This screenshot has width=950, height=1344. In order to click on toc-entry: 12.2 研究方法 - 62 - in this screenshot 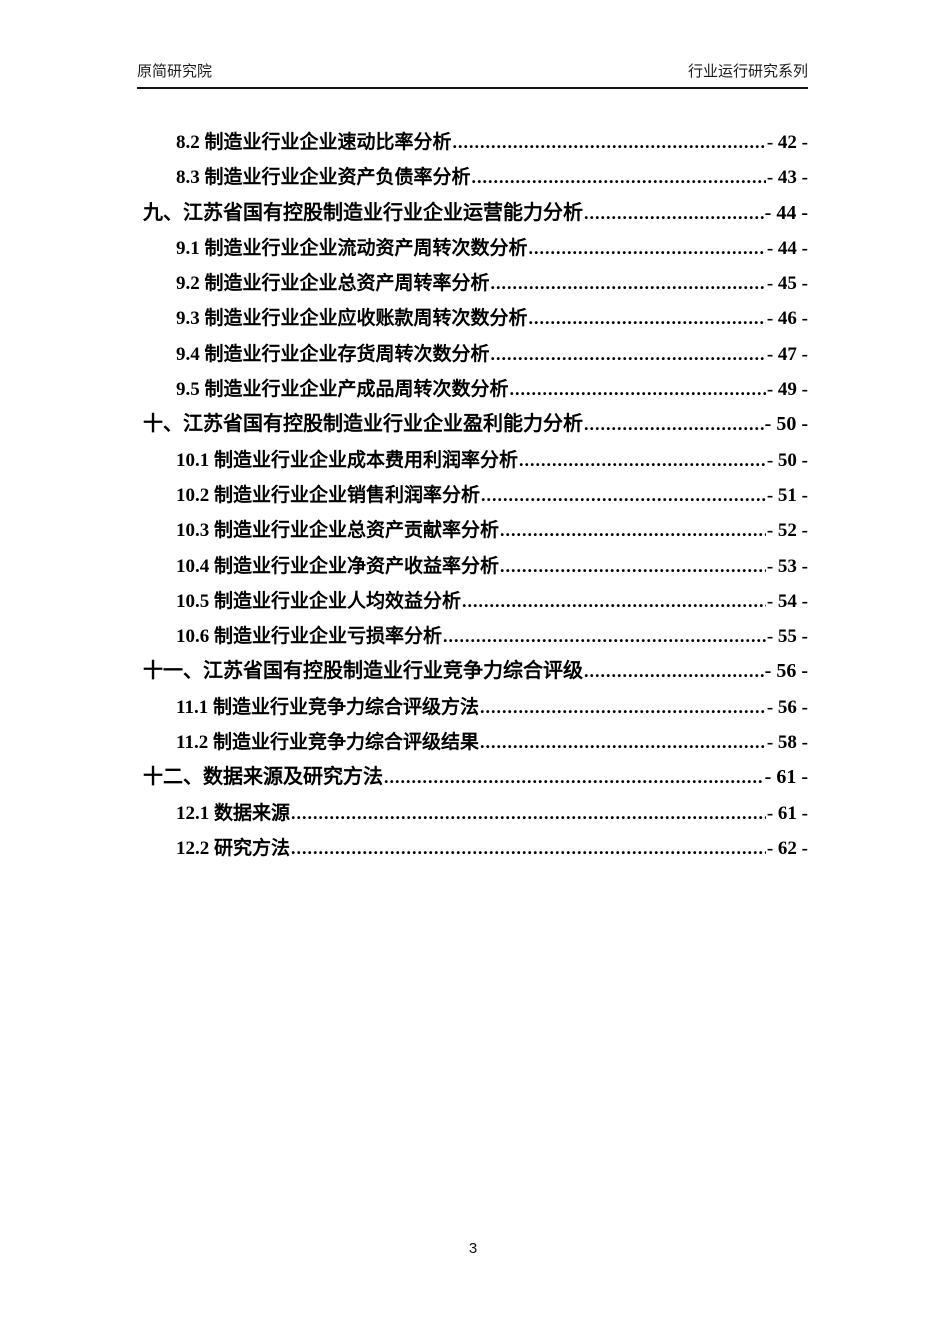, I will do `click(475, 848)`.